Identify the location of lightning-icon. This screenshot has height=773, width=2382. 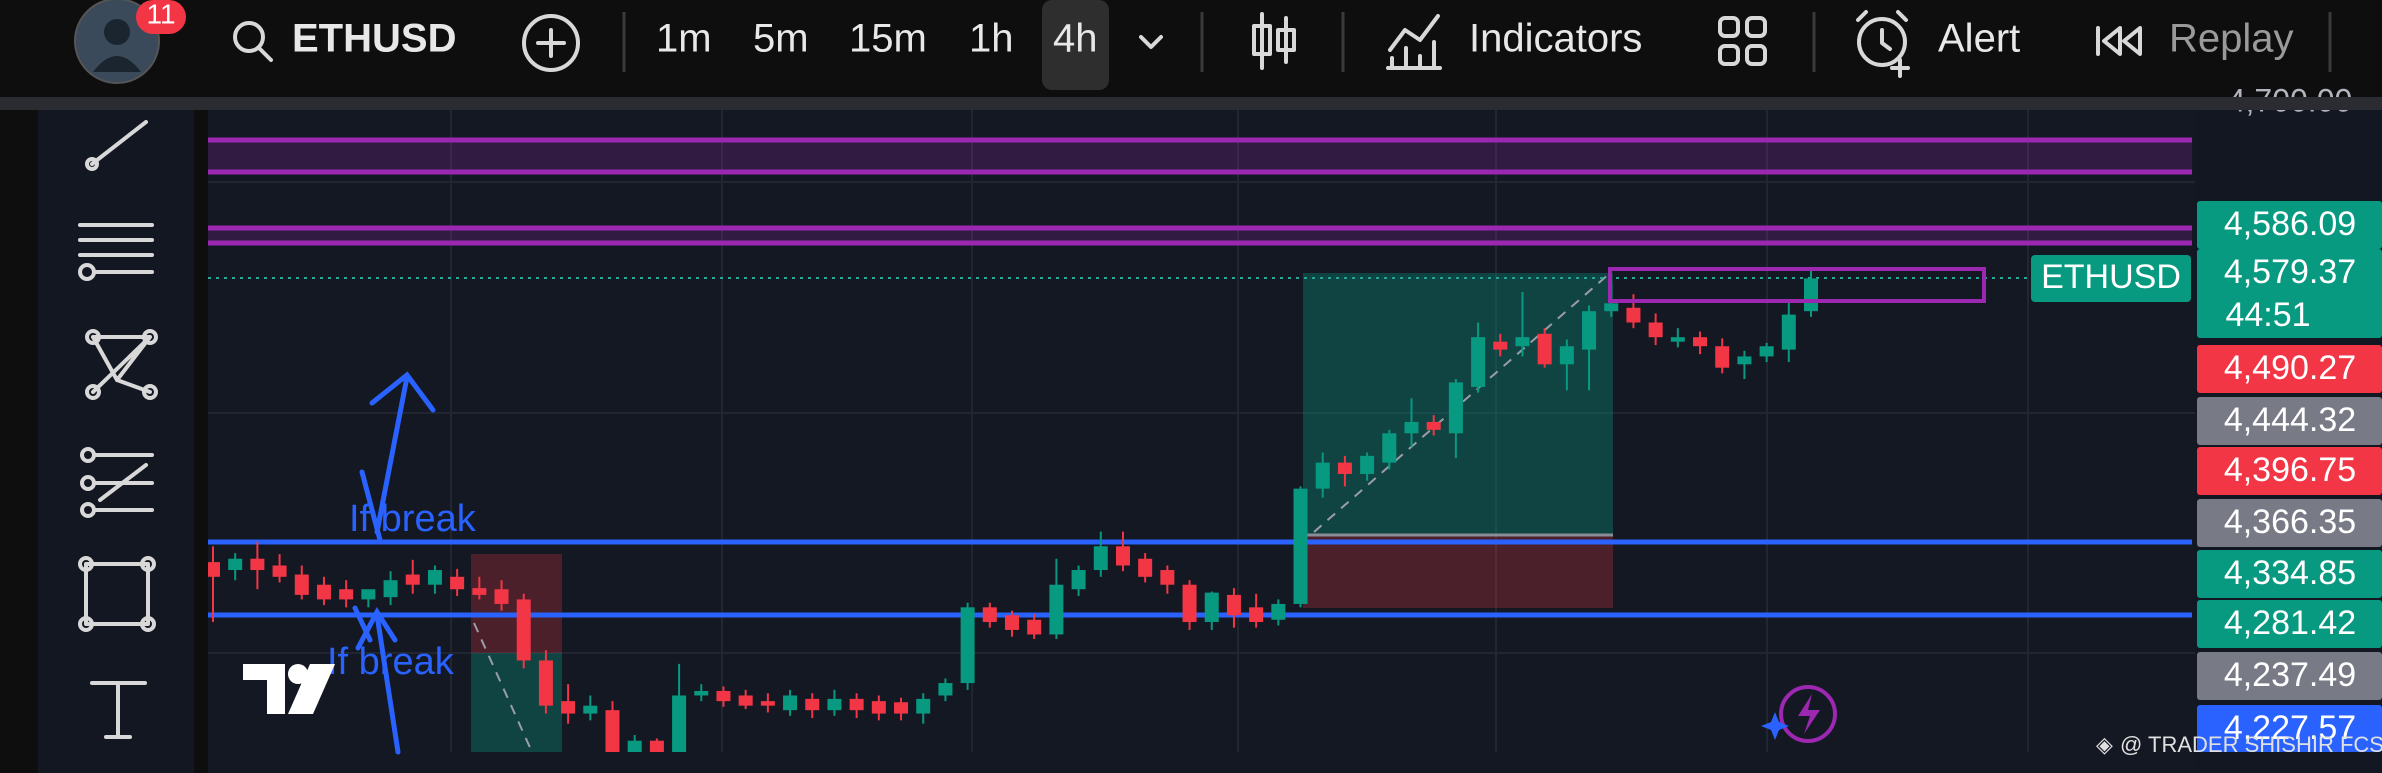
(1809, 714).